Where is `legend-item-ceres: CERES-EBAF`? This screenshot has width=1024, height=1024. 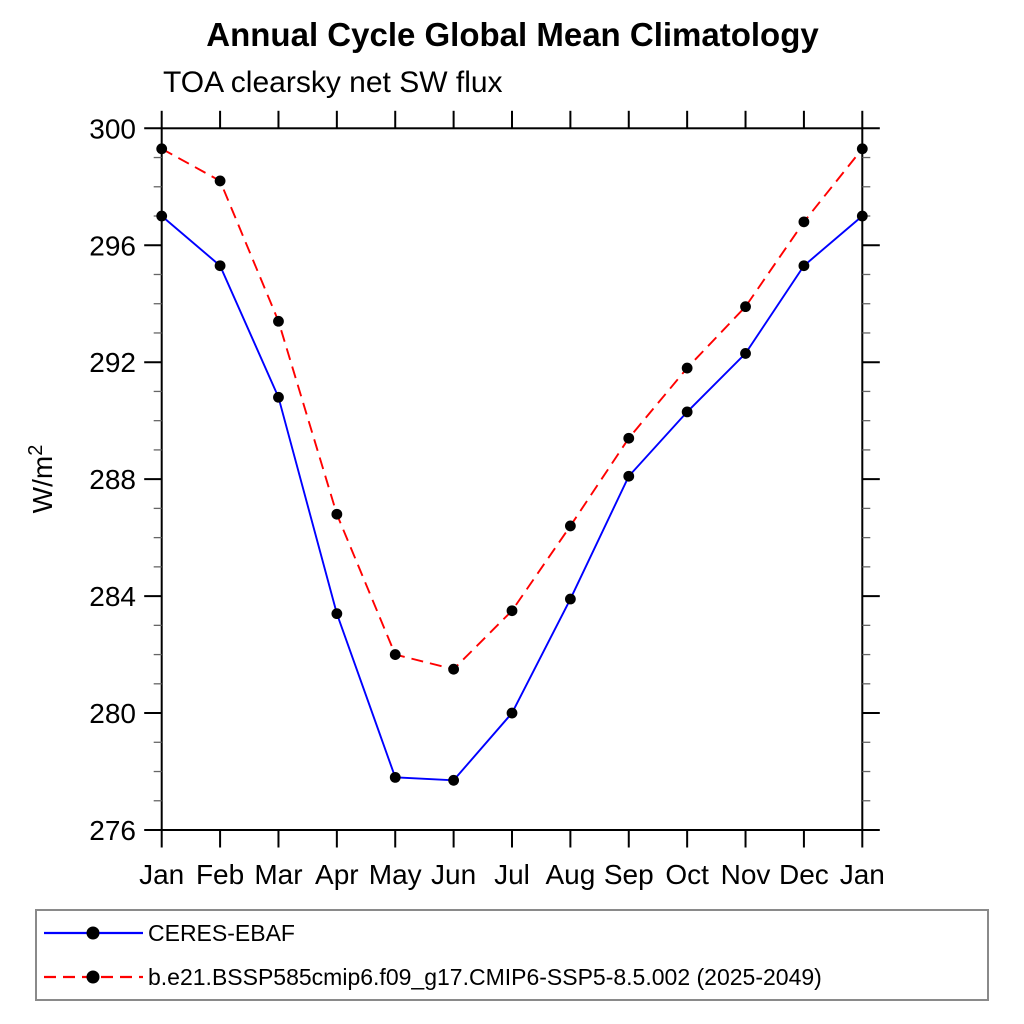
legend-item-ceres: CERES-EBAF is located at coordinates (514, 933).